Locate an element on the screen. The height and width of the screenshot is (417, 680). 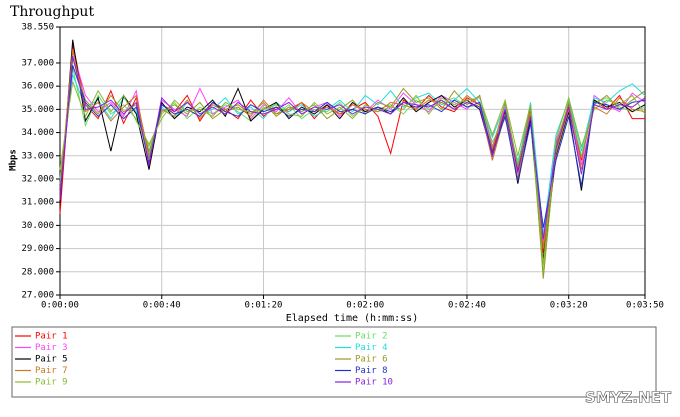
x-tick-label: 0:00:00 is located at coordinates (60, 306).